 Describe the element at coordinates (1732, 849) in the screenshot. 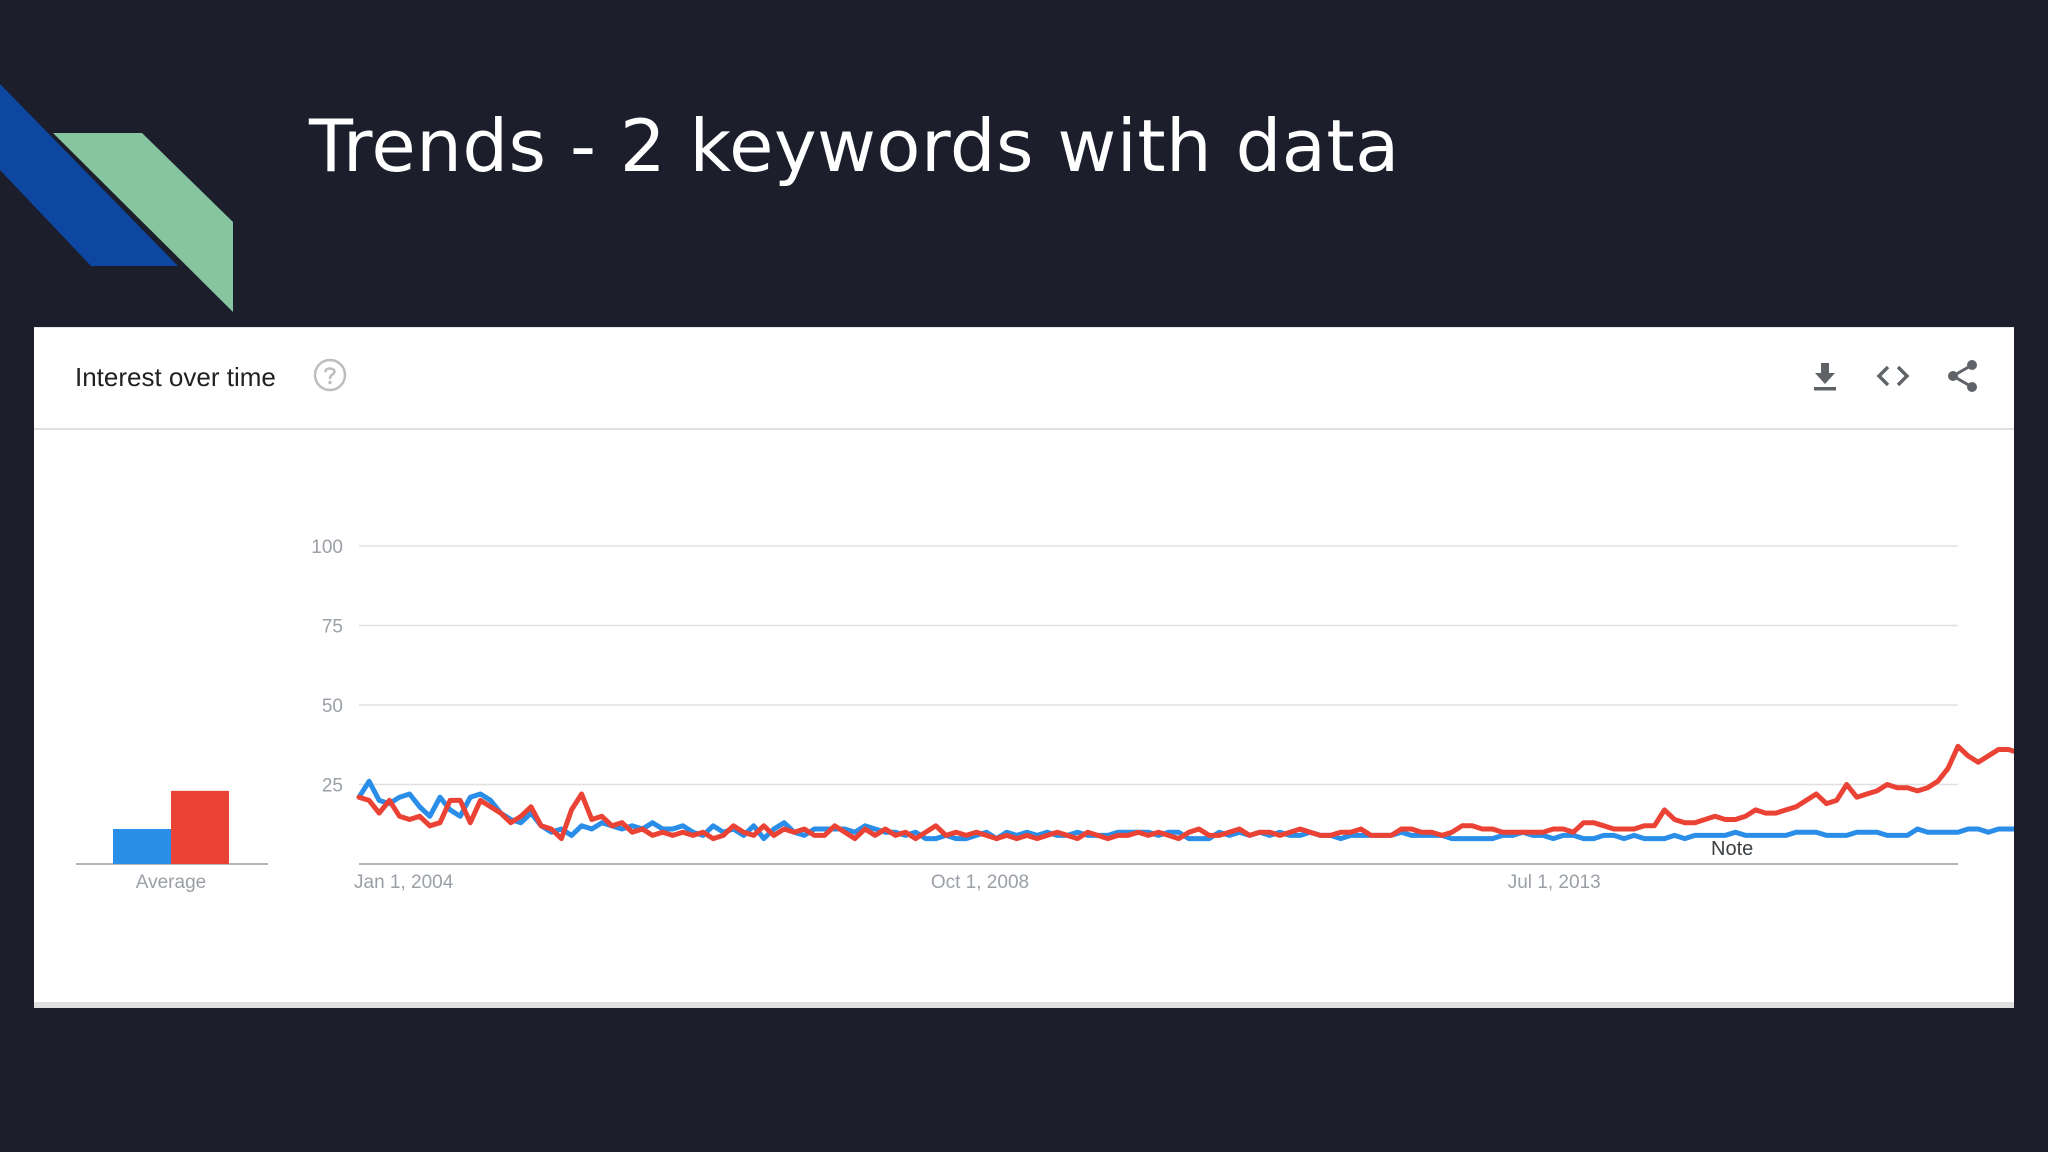

I see `note-annotation: Note` at that location.